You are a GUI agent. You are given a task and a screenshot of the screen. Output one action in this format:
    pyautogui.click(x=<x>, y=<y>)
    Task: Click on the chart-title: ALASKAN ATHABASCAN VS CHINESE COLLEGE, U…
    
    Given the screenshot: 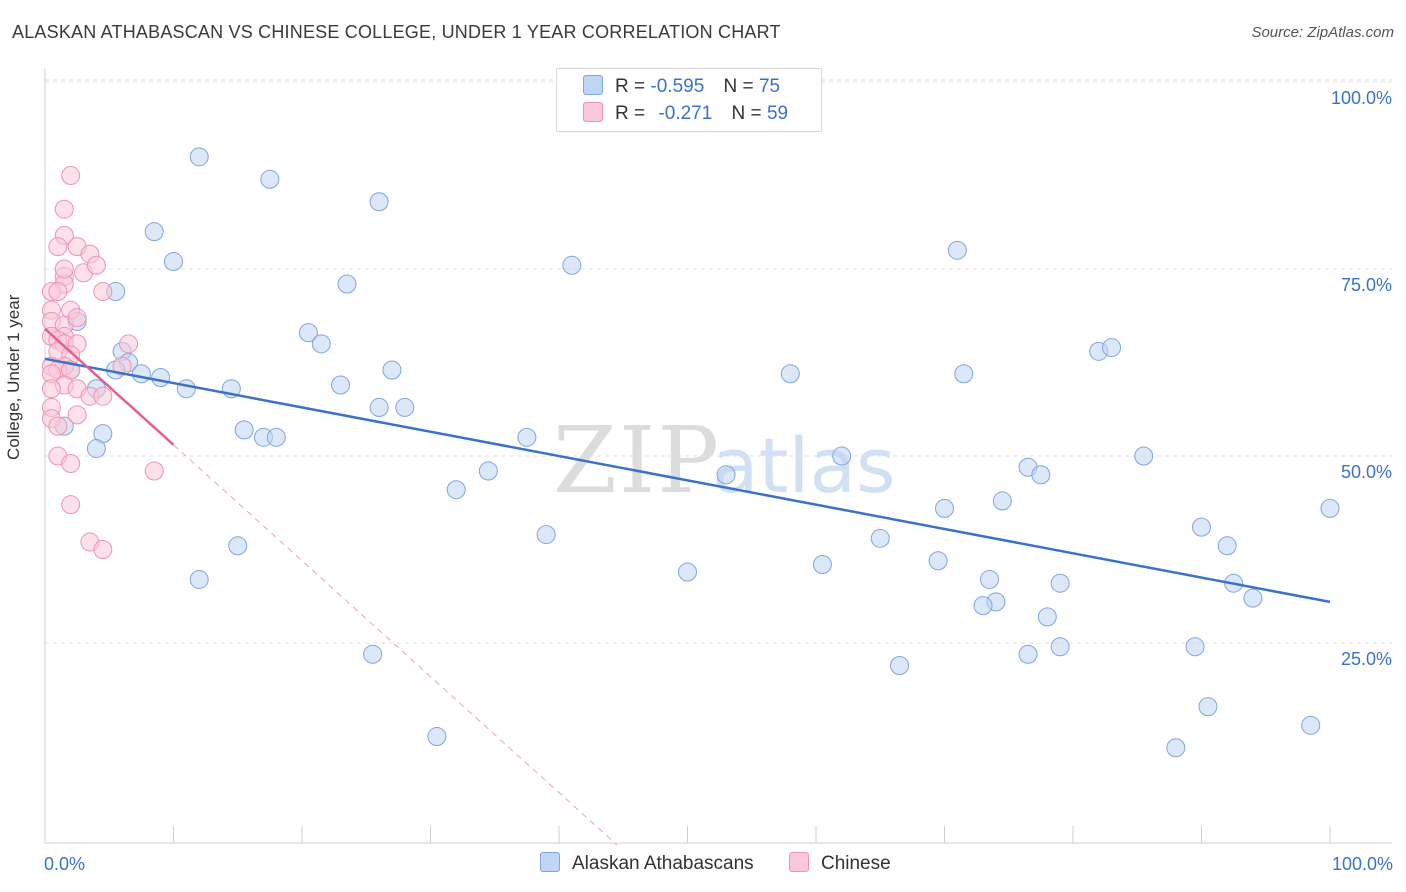 What is the action you would take?
    pyautogui.click(x=396, y=32)
    